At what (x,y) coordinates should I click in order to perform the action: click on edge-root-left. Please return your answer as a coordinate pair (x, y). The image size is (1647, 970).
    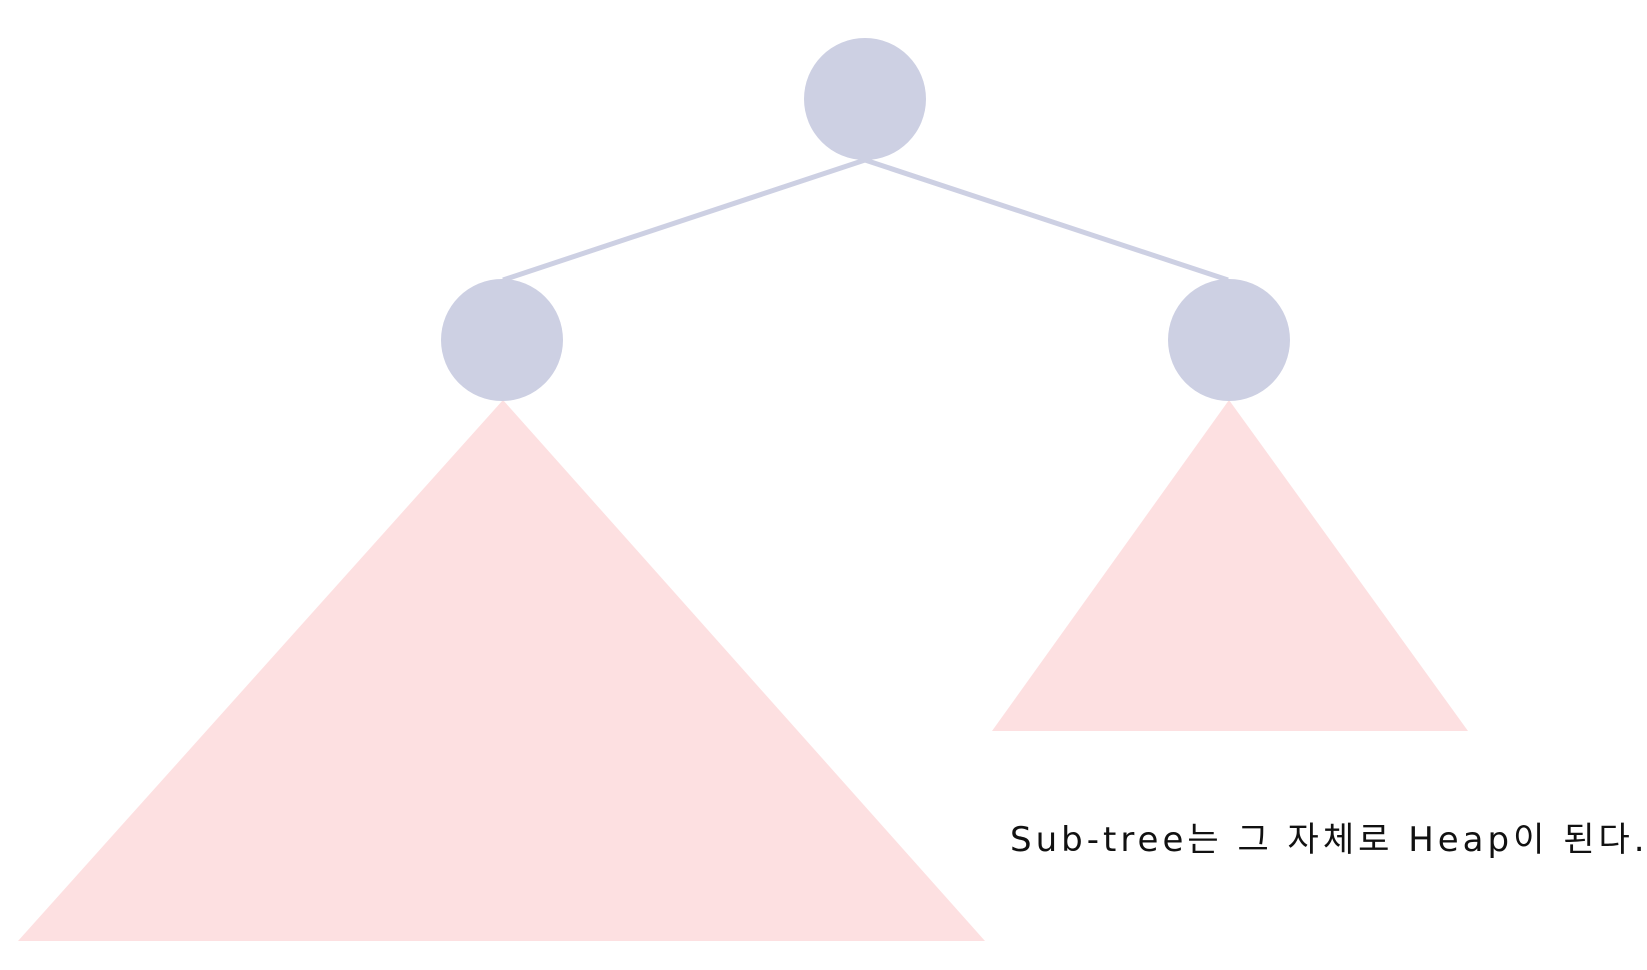
    Looking at the image, I should click on (684, 220).